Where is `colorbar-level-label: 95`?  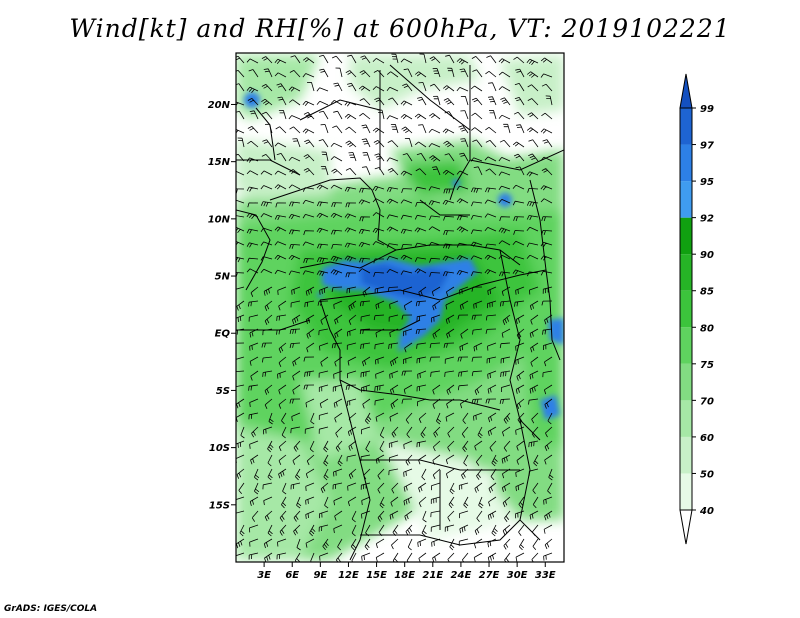 colorbar-level-label: 95 is located at coordinates (707, 182).